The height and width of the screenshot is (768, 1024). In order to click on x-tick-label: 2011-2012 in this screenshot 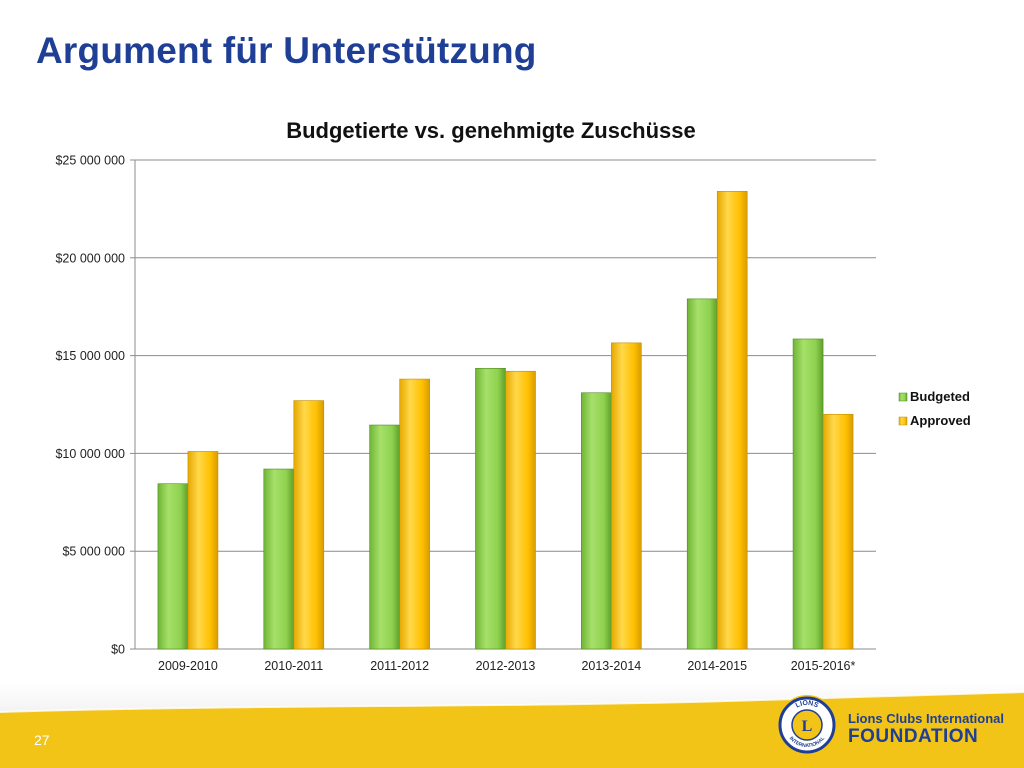, I will do `click(399, 666)`.